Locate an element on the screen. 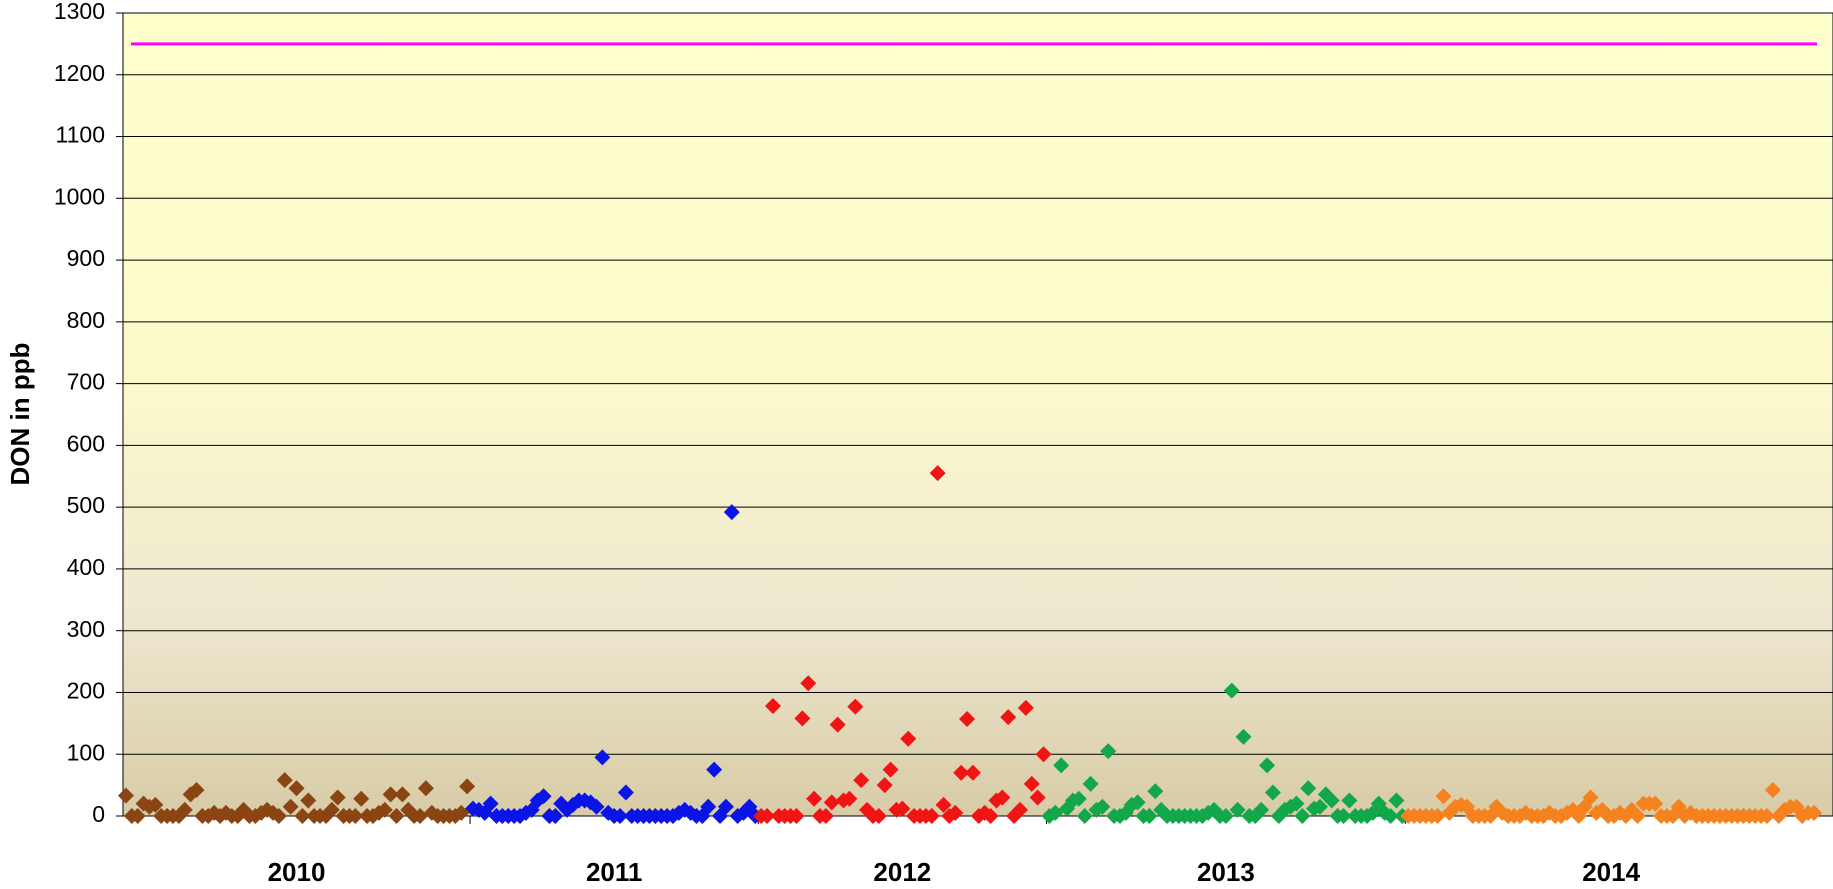 The height and width of the screenshot is (889, 1833). y-tick-label: 0 is located at coordinates (98, 814).